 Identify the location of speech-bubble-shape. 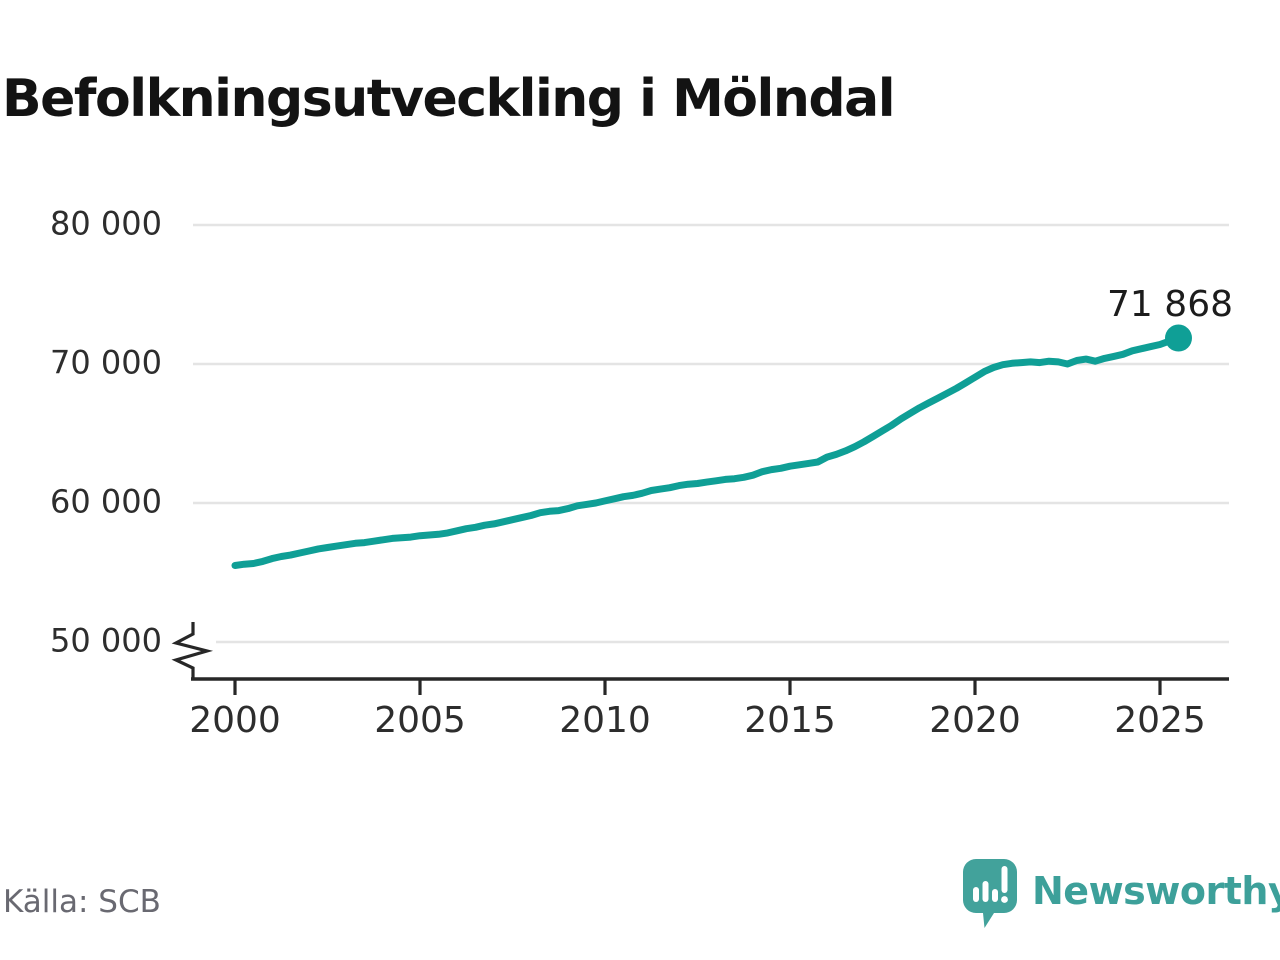
(990, 893).